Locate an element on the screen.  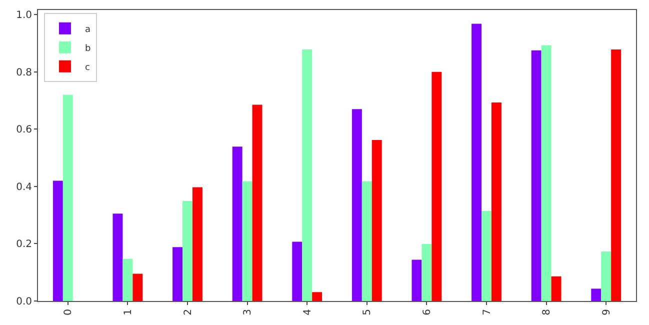
x-tick-label: 6 is located at coordinates (427, 312).